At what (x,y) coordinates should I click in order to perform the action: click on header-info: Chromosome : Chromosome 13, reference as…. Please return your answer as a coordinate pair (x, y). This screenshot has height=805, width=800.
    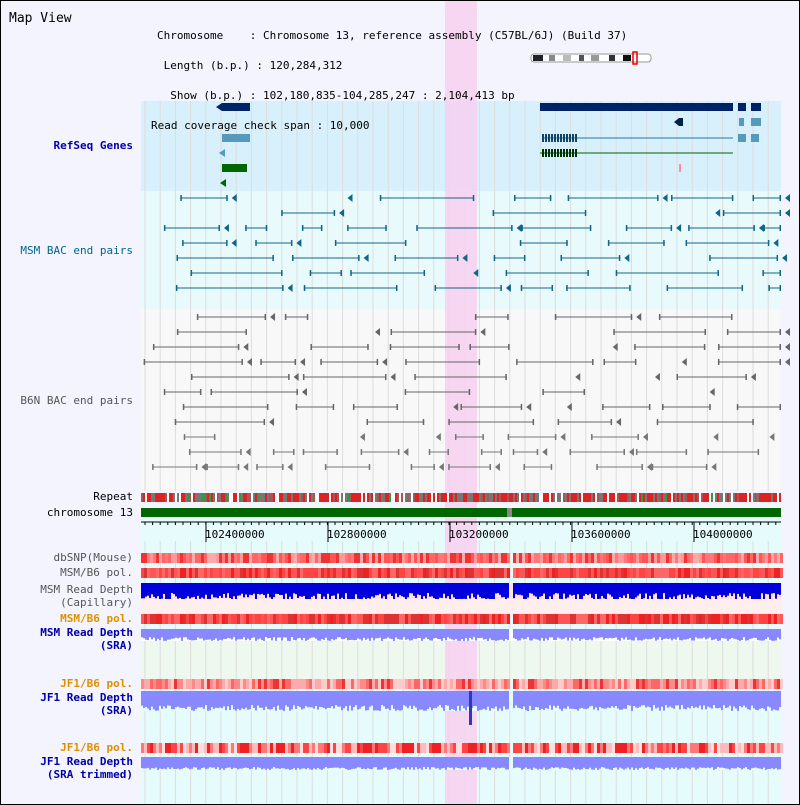
    Looking at the image, I should click on (389, 81).